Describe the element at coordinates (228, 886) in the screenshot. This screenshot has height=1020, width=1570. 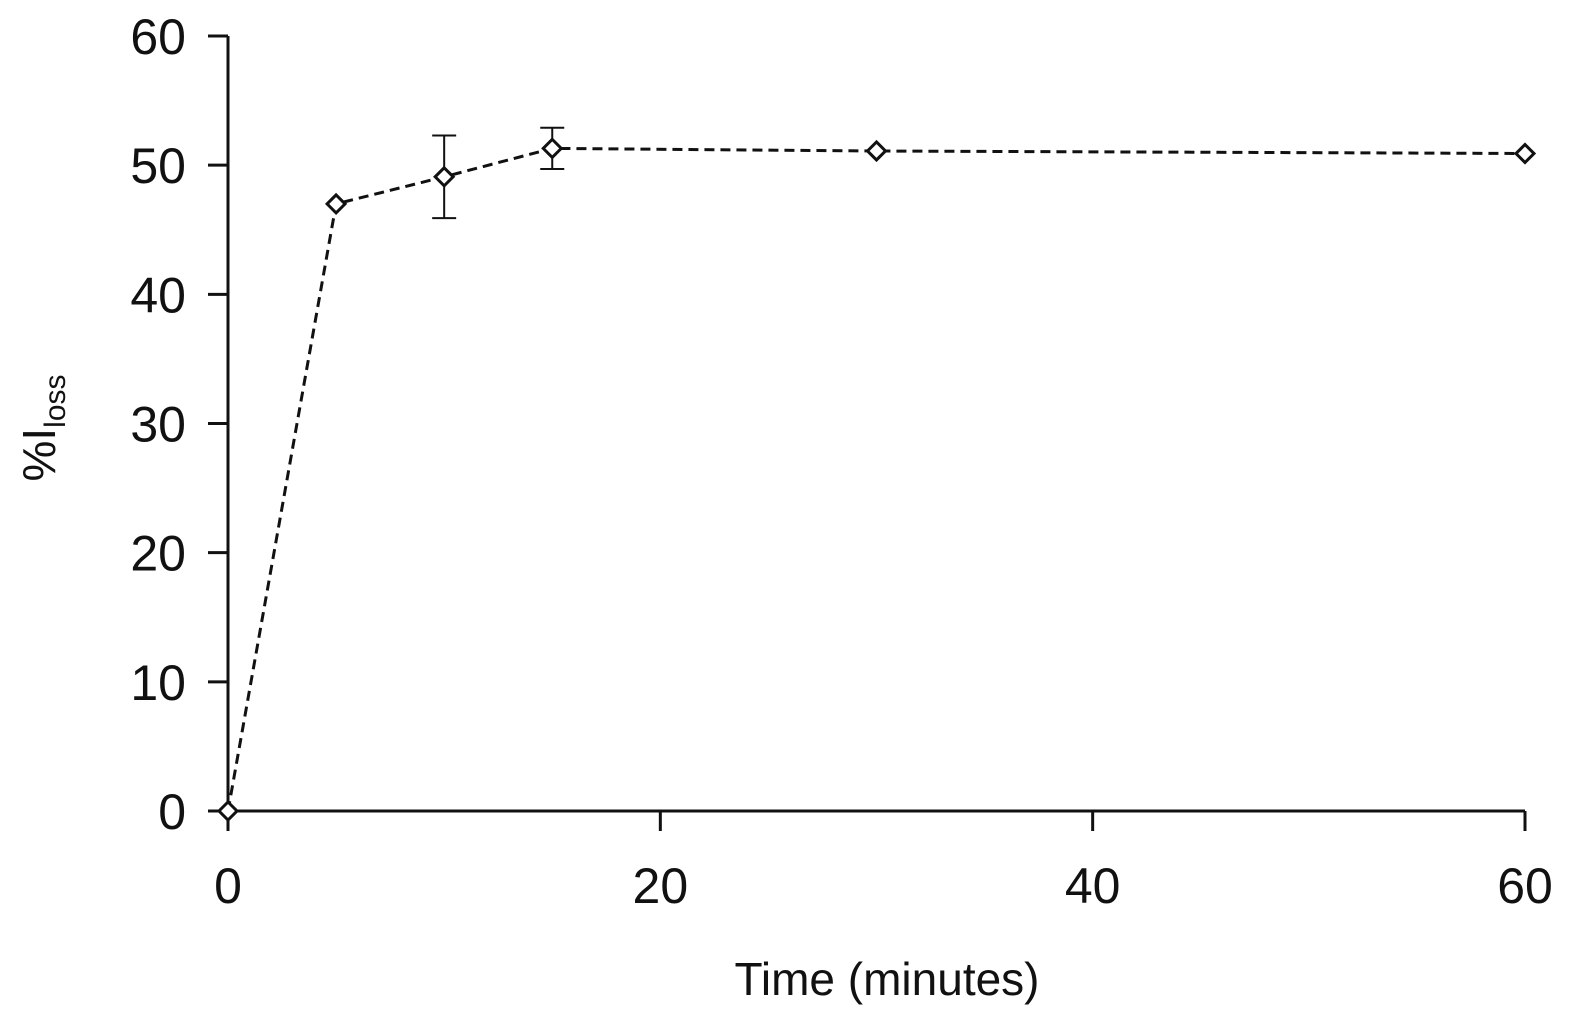
I see `x-tick-label: 0` at that location.